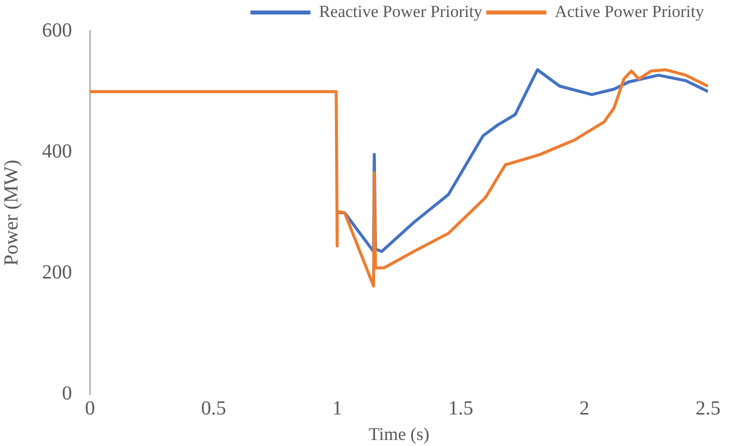 The width and height of the screenshot is (742, 446). What do you see at coordinates (629, 11) in the screenshot?
I see `legend-label: Active Power Priority` at bounding box center [629, 11].